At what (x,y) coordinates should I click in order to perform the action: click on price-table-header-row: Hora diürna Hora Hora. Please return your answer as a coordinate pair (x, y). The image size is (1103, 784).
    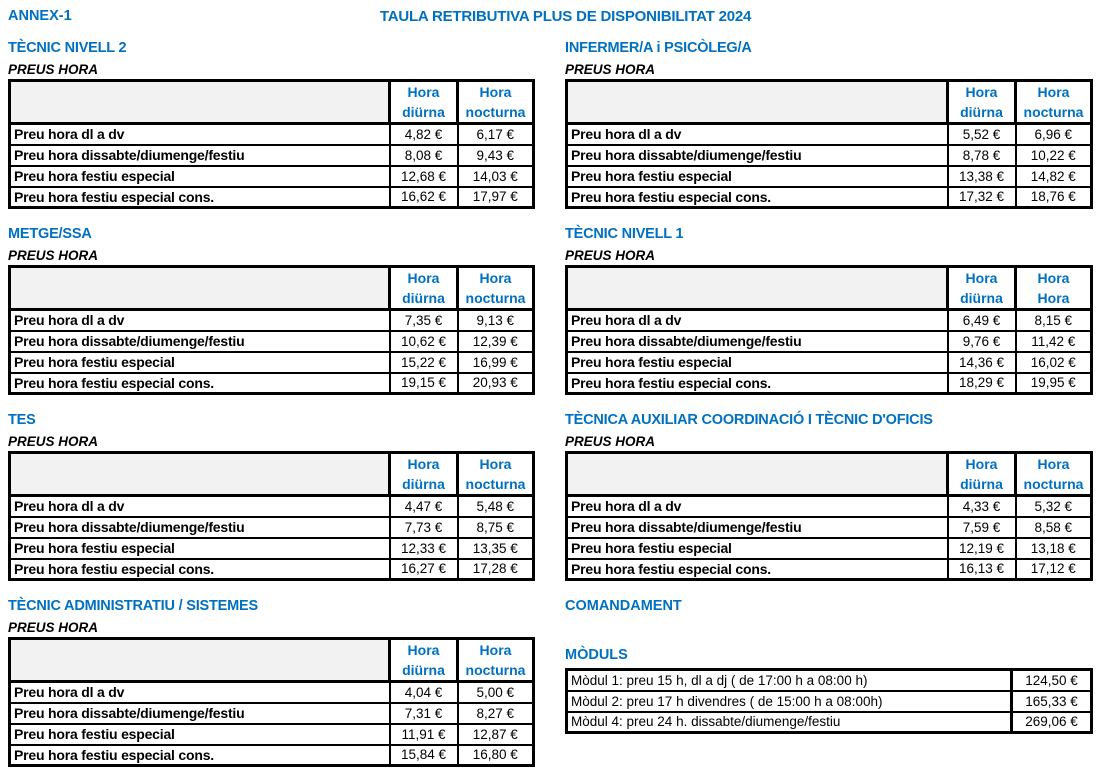
    Looking at the image, I should click on (829, 288).